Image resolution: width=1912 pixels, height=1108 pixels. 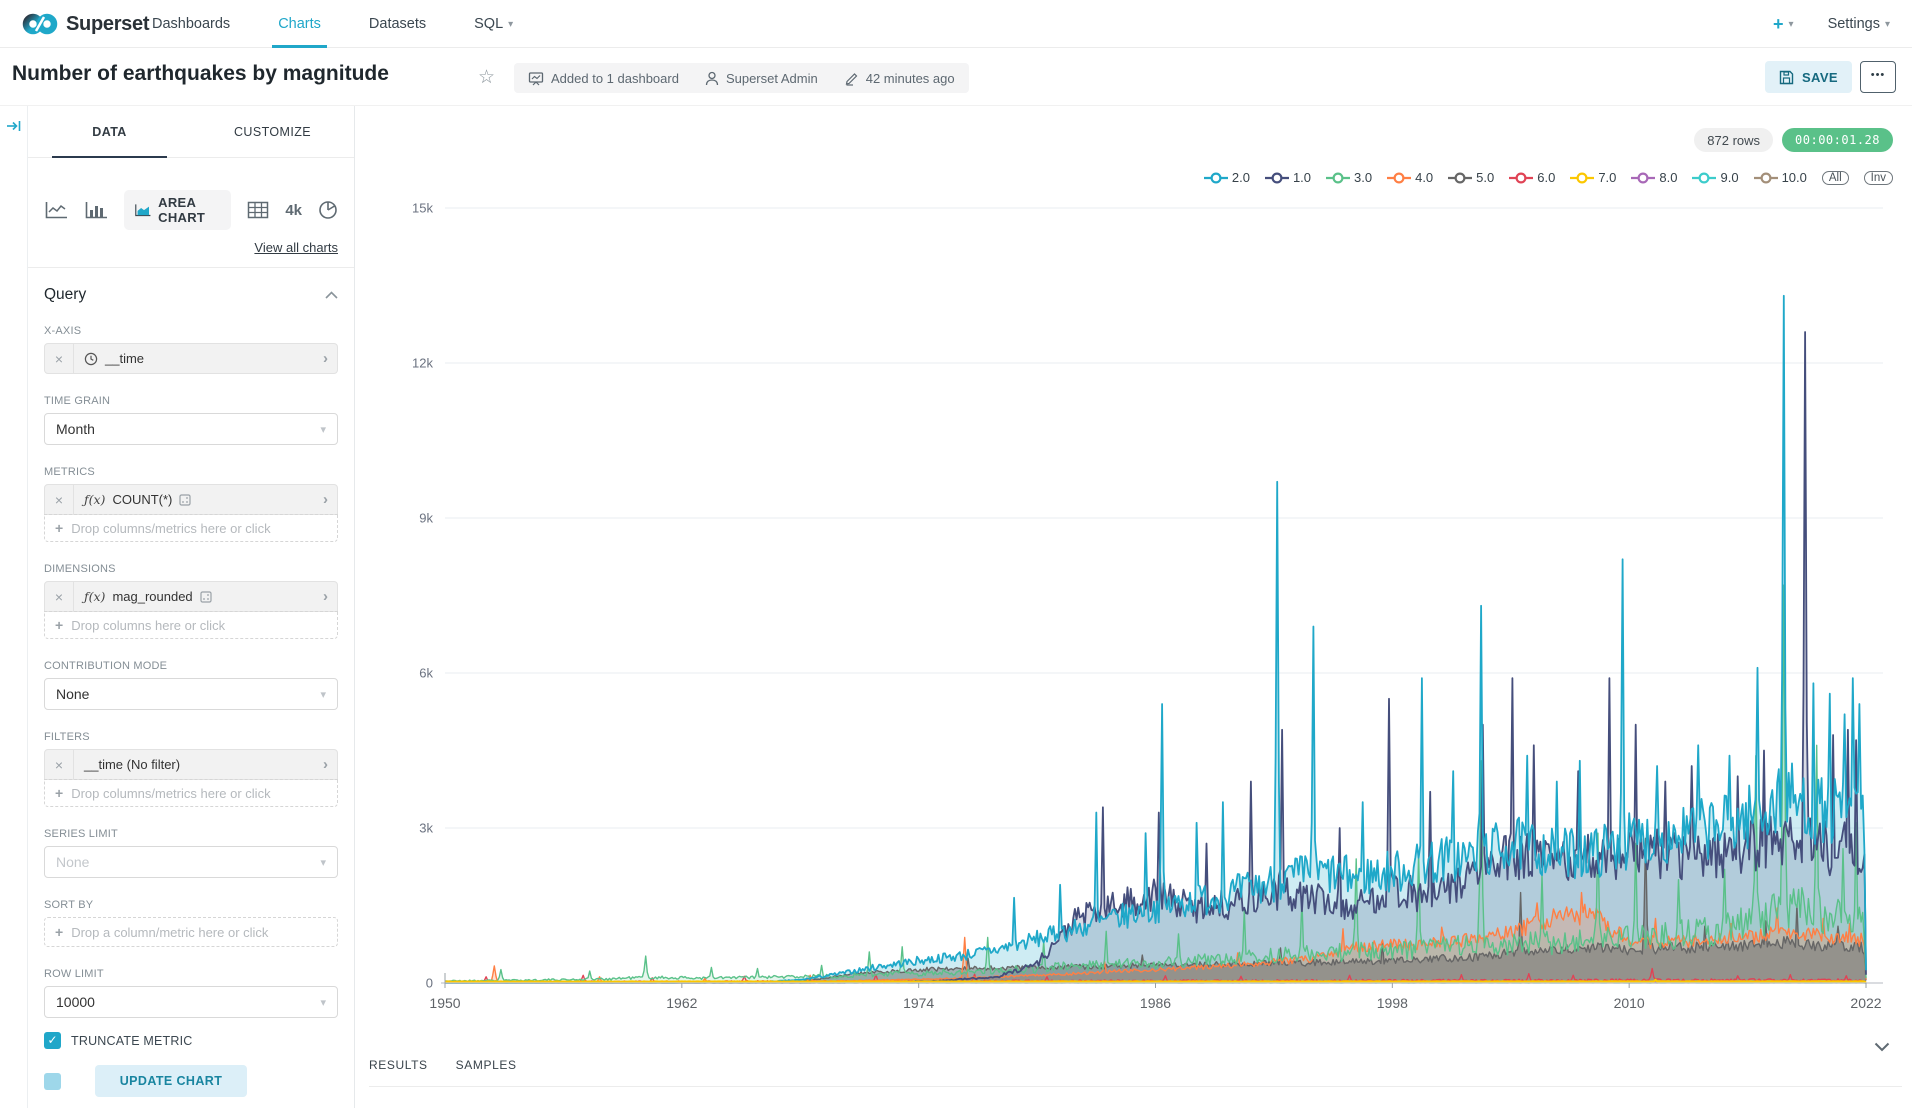 I want to click on dimensions-dropzone: + Drop columns here or click, so click(x=191, y=625).